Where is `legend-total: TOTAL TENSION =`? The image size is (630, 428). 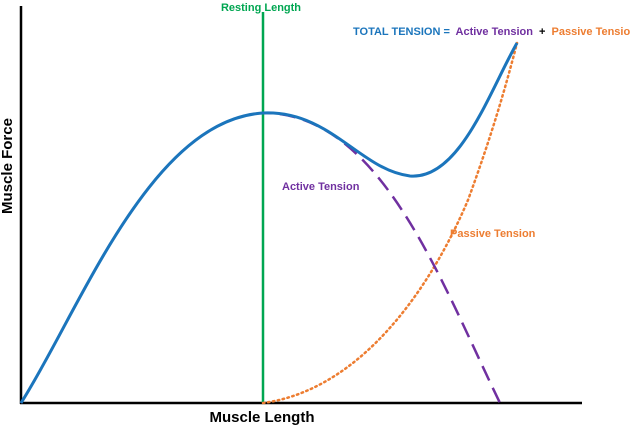 legend-total: TOTAL TENSION = is located at coordinates (401, 32).